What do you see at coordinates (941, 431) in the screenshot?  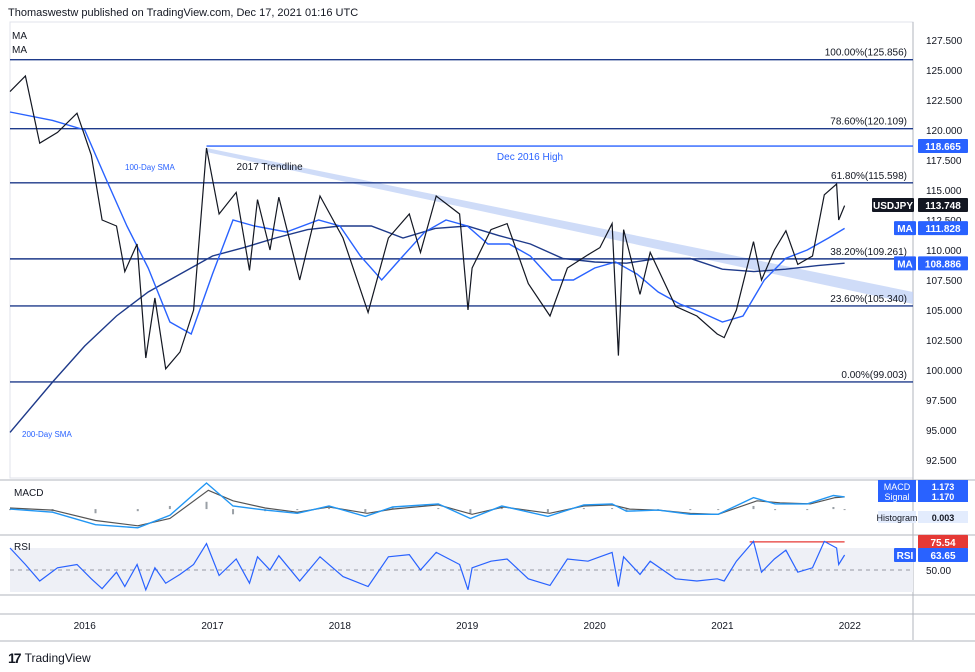 I see `y-tick-label: 95.000` at bounding box center [941, 431].